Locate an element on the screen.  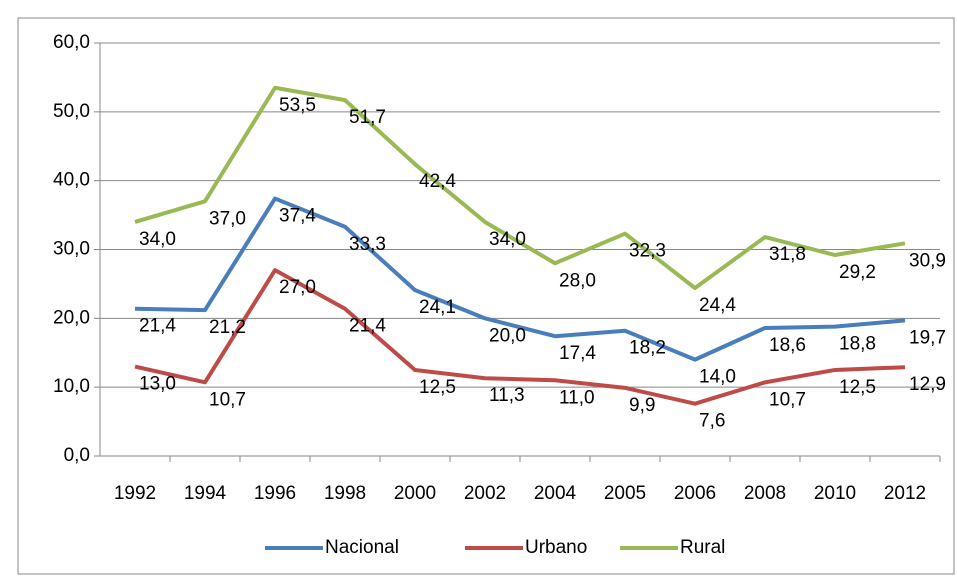
x-tick-label: 1998 is located at coordinates (345, 493).